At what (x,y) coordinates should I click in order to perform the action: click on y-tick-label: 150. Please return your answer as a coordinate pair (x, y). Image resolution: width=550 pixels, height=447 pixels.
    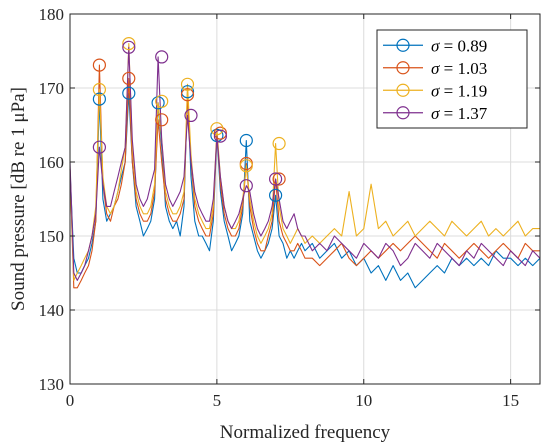
    Looking at the image, I should click on (52, 236).